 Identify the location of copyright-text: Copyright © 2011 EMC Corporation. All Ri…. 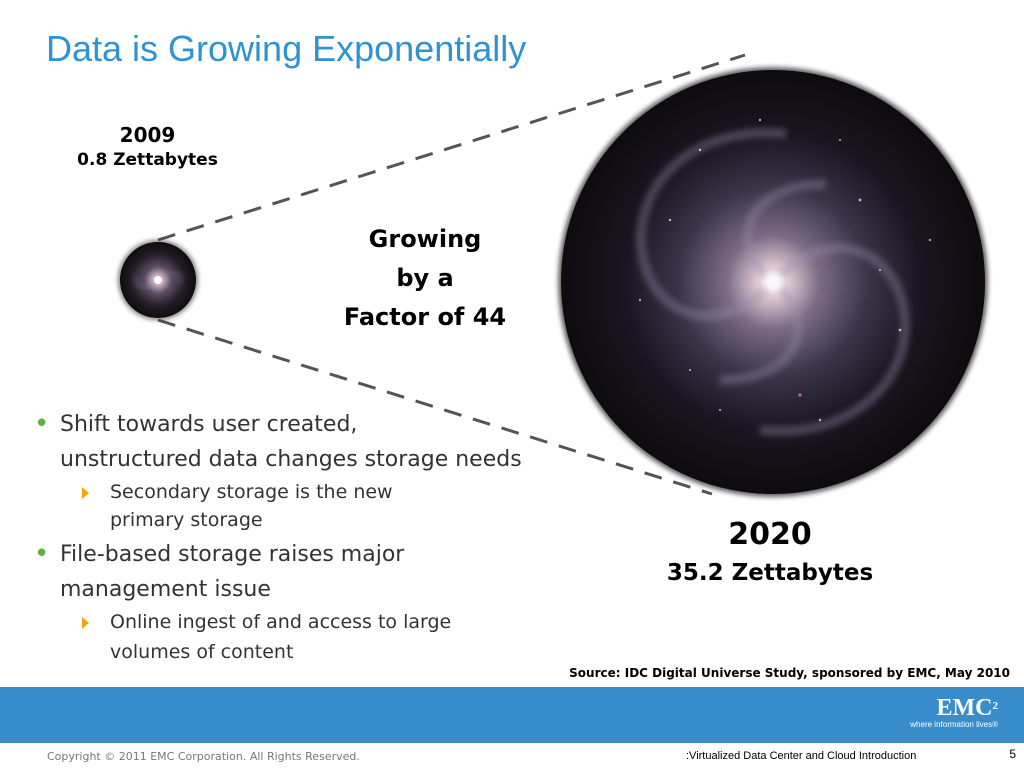
(203, 756).